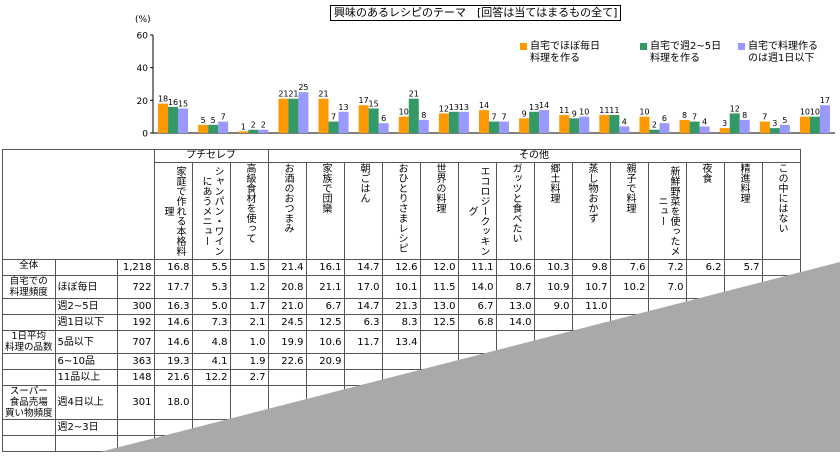  I want to click on legend-item: 自宅で週2~5日 料理を作る, so click(680, 53).